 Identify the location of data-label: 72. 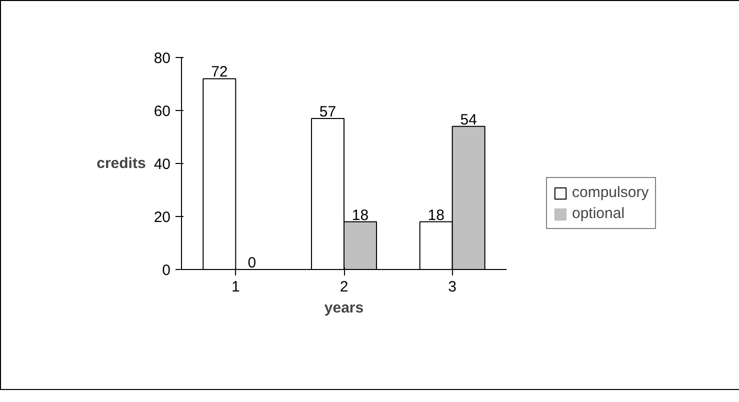
(219, 72).